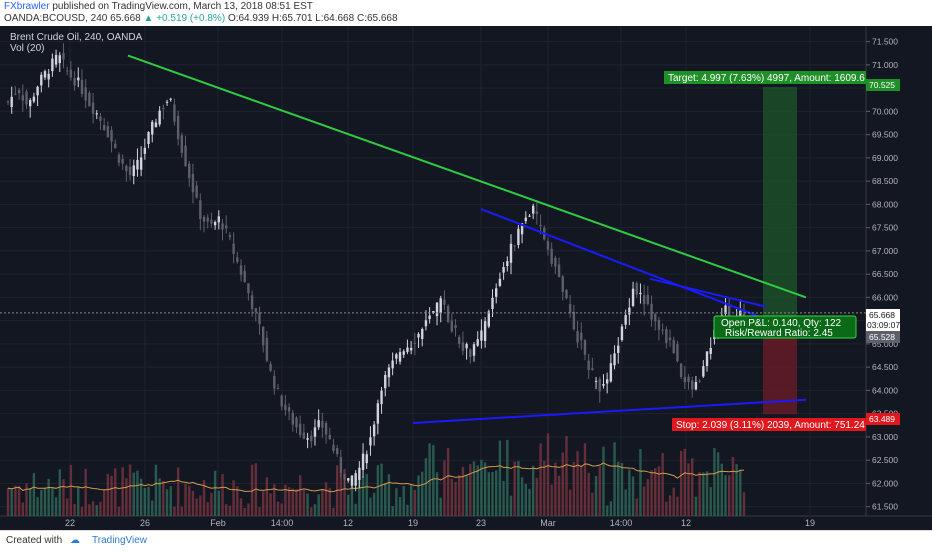 The width and height of the screenshot is (932, 551). Describe the element at coordinates (120, 540) in the screenshot. I see `tradingview-brand-link: TradingView` at that location.